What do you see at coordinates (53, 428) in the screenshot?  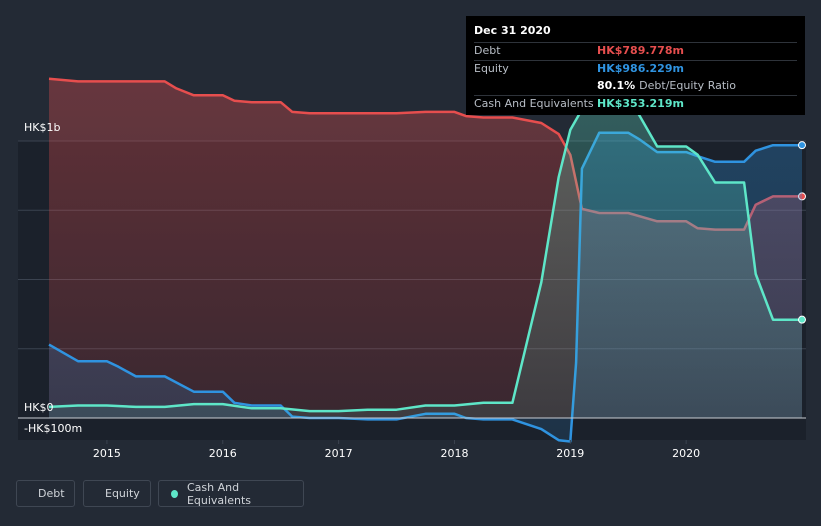 I see `y-tick-label: -HK$100m` at bounding box center [53, 428].